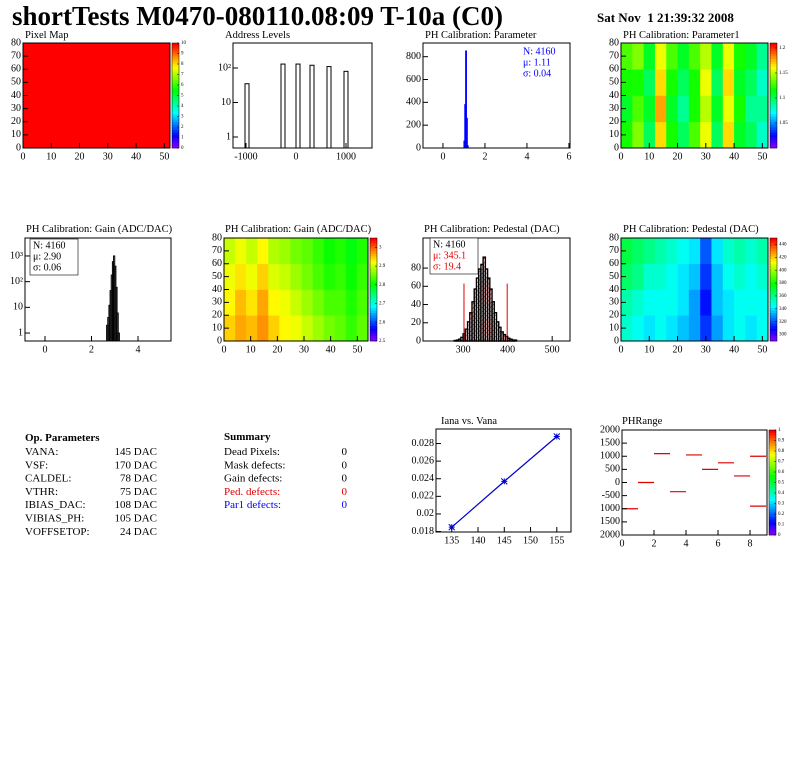  Describe the element at coordinates (331, 349) in the screenshot. I see `x-tick-label: 40` at that location.